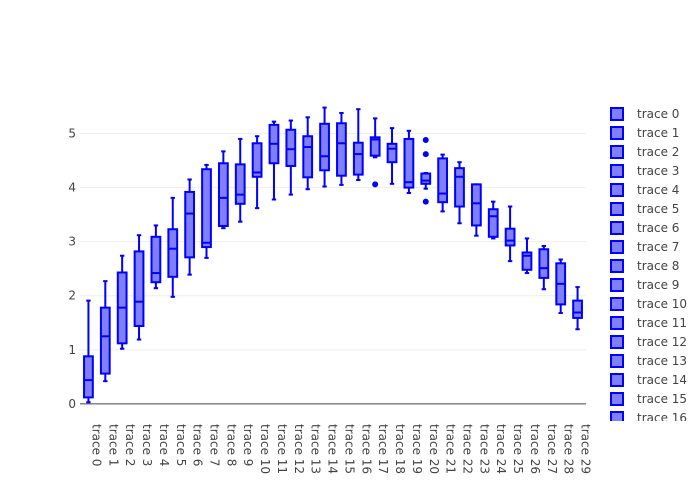  I want to click on x-tick-label: trace 1, so click(113, 445).